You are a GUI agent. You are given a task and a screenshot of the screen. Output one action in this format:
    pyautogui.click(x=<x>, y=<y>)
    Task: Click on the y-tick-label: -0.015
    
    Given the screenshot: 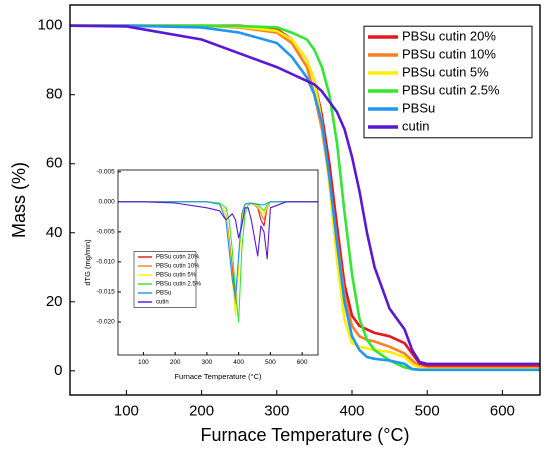 What is the action you would take?
    pyautogui.click(x=105, y=292)
    